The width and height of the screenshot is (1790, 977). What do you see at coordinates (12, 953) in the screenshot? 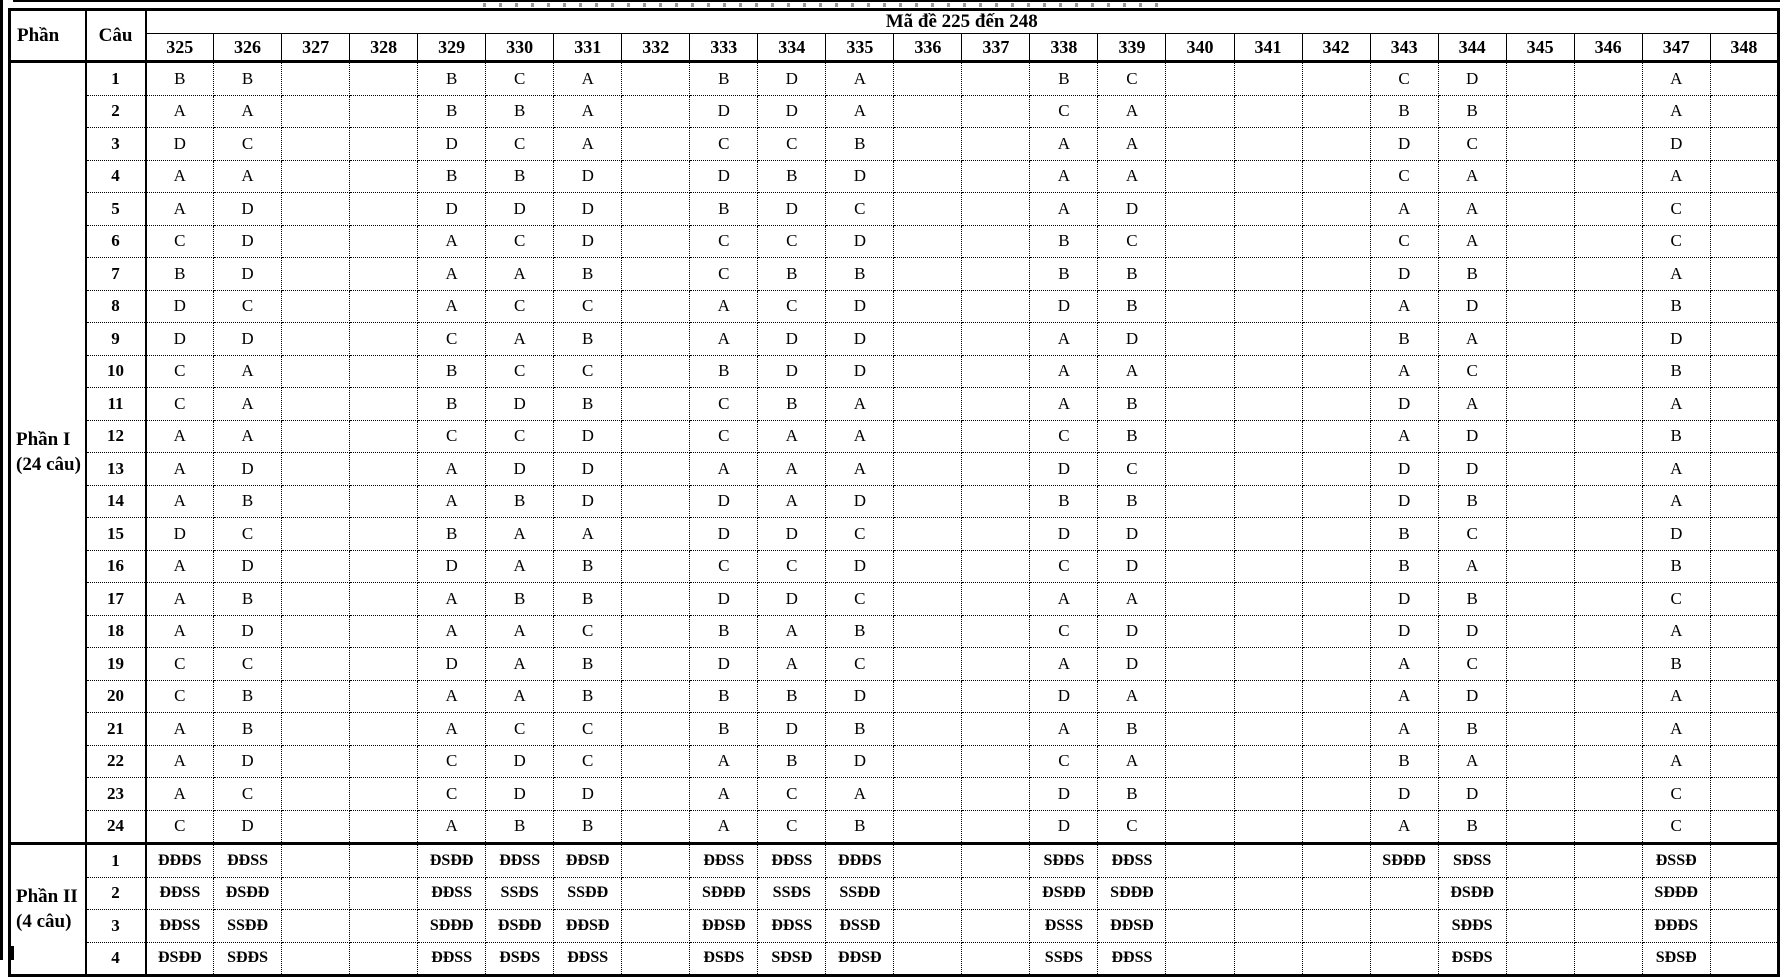
I see `next-section-left-border` at bounding box center [12, 953].